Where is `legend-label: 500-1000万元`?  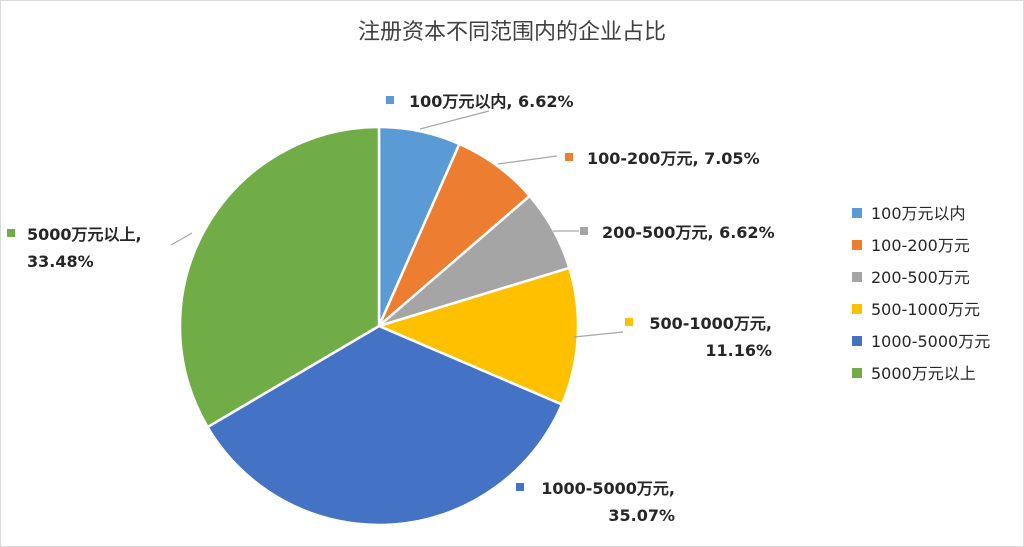 legend-label: 500-1000万元 is located at coordinates (925, 309).